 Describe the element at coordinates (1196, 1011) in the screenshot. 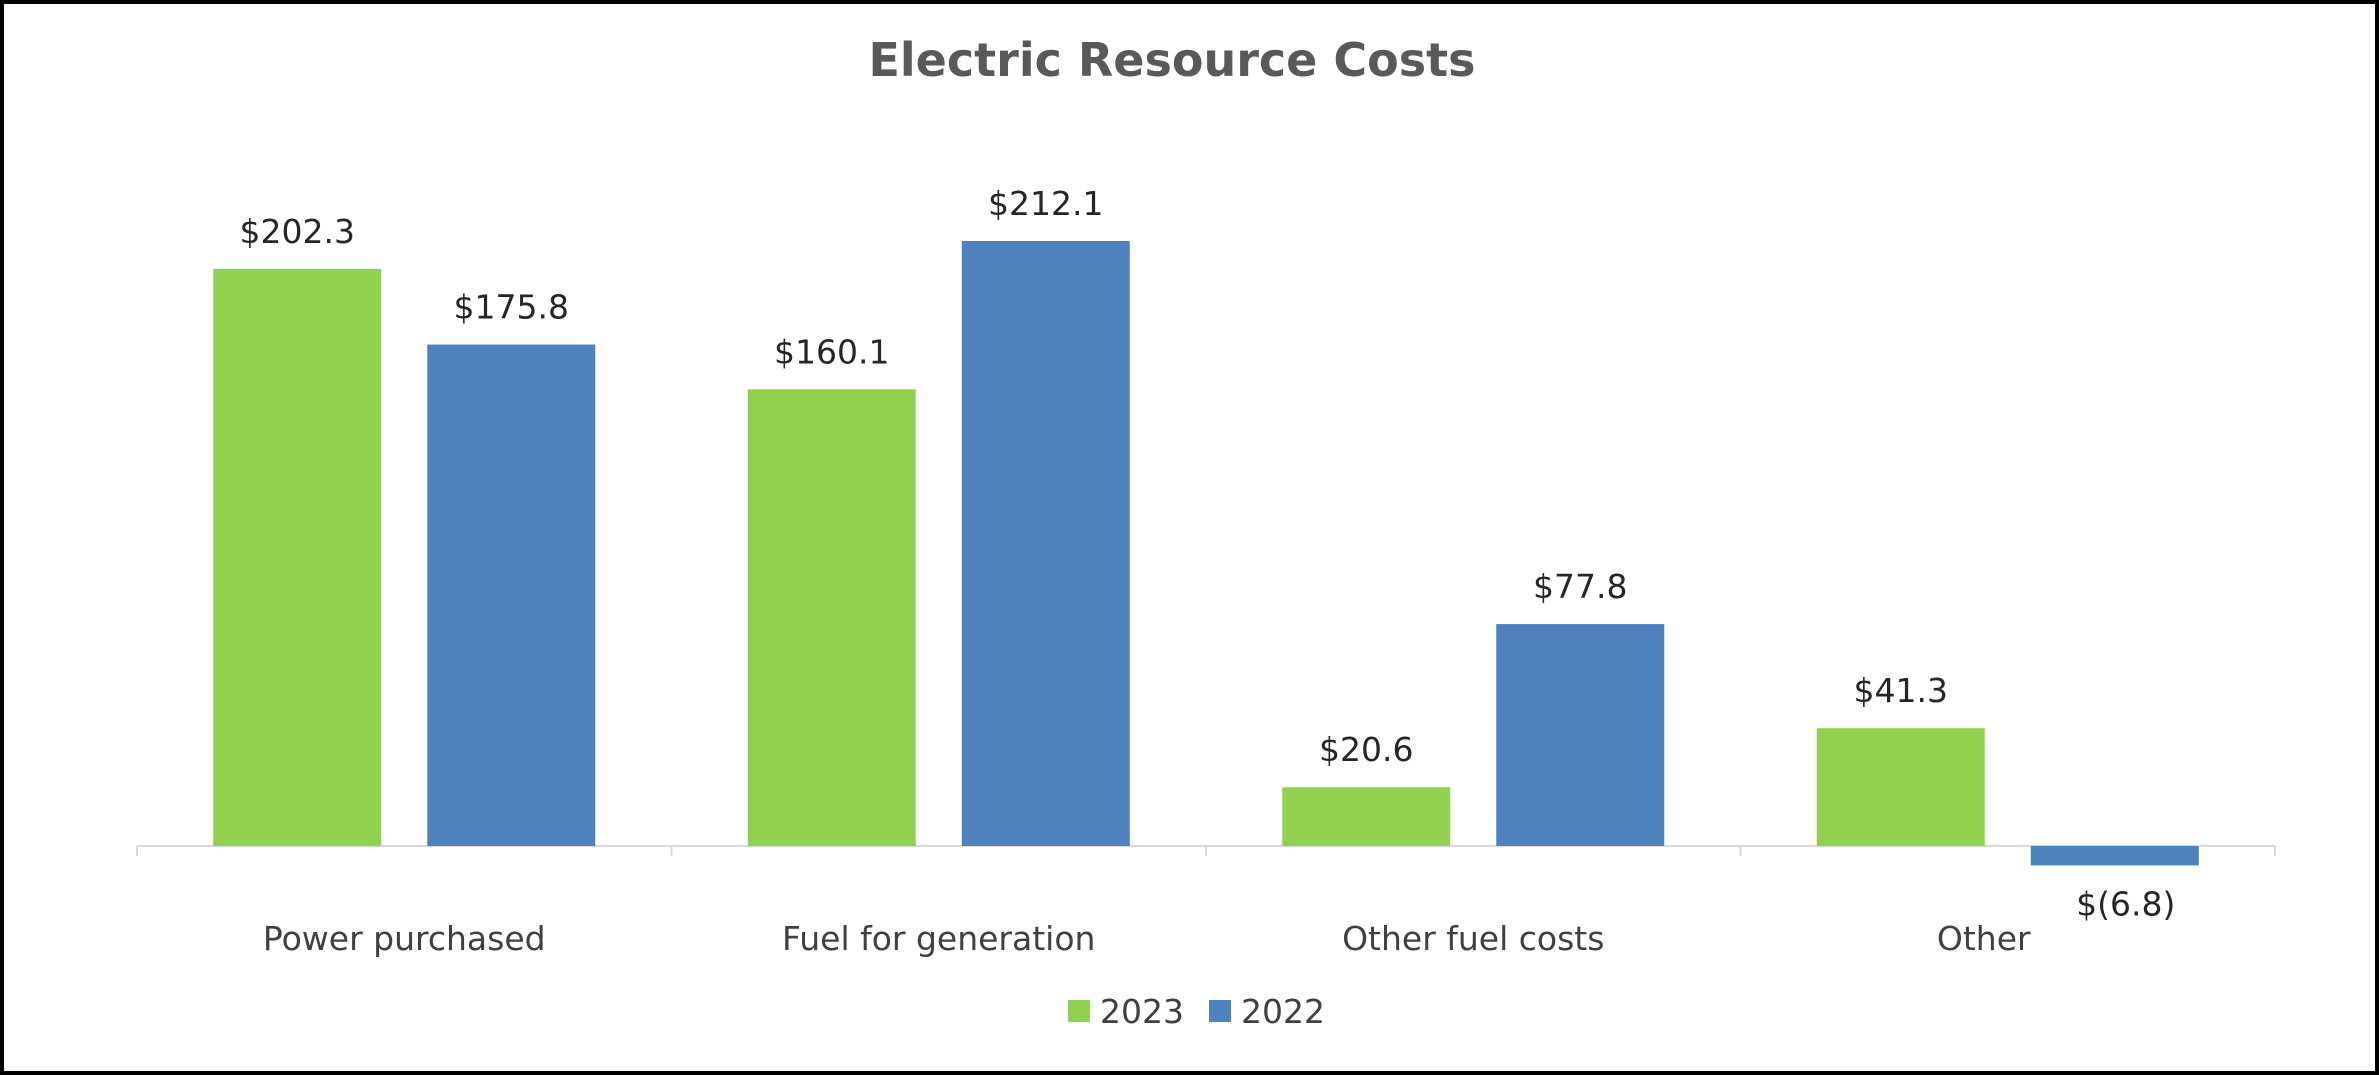

I see `legend: 2023 2022` at that location.